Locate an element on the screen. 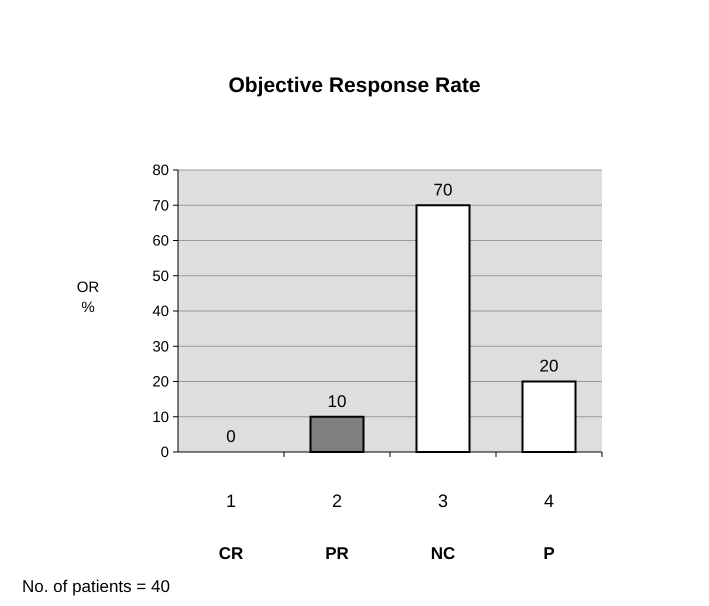 This screenshot has width=709, height=606. y-axis-title: OR % is located at coordinates (88, 297).